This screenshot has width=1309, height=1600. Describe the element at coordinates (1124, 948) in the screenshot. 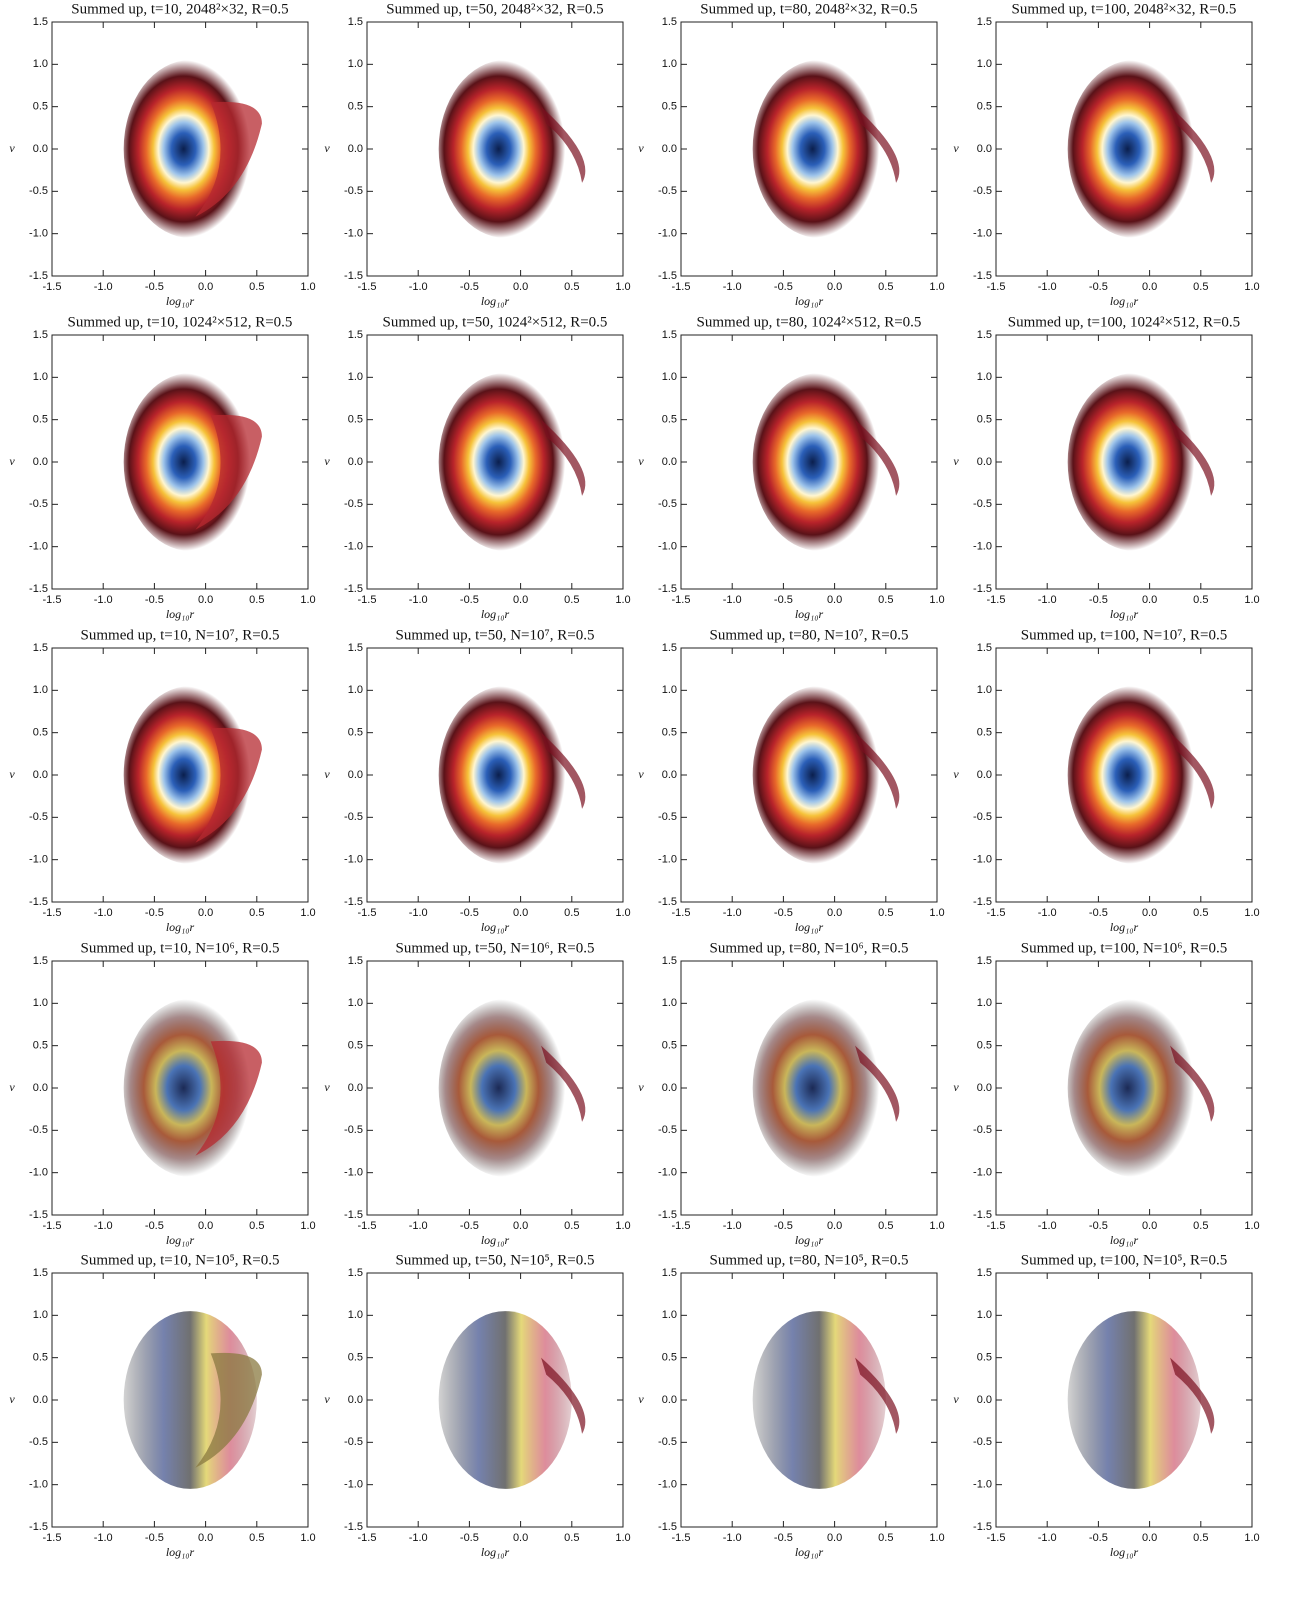

I see `panel-title: Summed up, t=100, N=10⁶, R=0.5` at that location.